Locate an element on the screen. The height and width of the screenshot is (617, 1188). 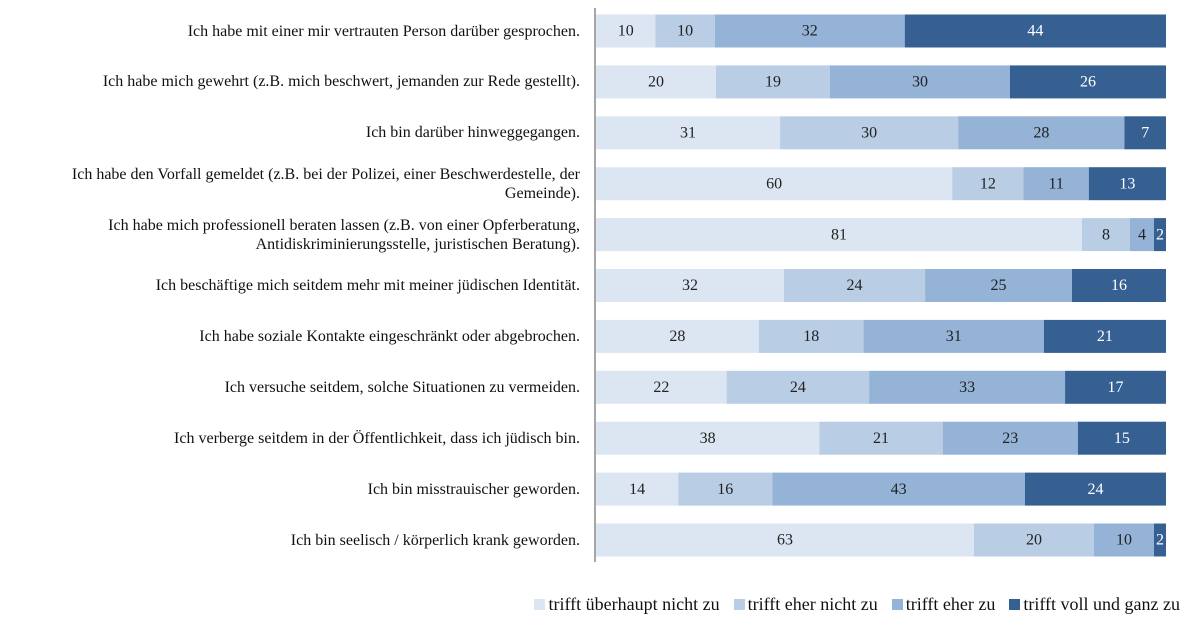
data-label: 28 is located at coordinates (1041, 132).